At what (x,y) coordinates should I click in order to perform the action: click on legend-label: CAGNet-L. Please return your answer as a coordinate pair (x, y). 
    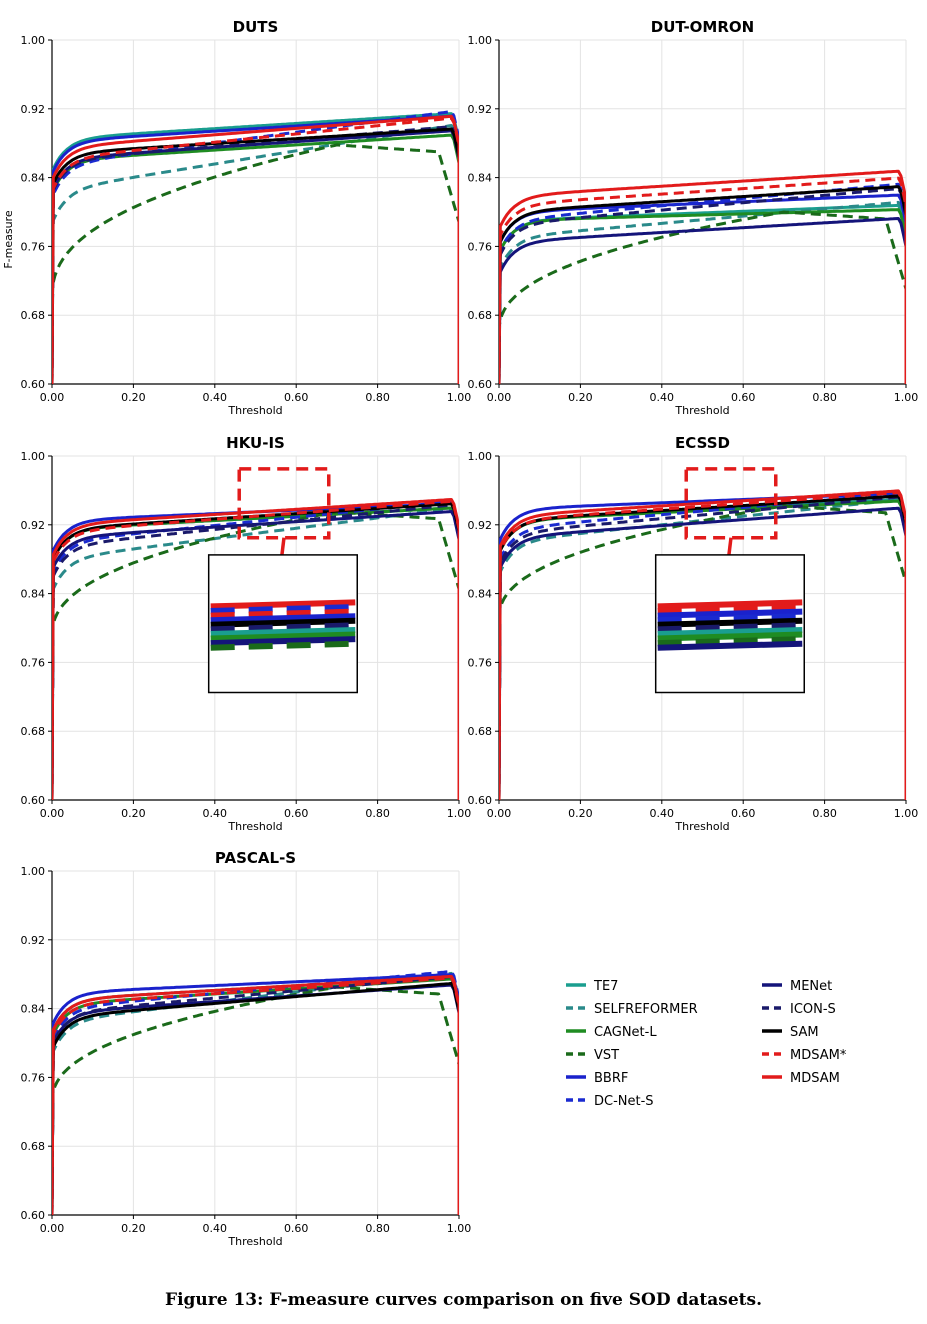
    Looking at the image, I should click on (625, 1032).